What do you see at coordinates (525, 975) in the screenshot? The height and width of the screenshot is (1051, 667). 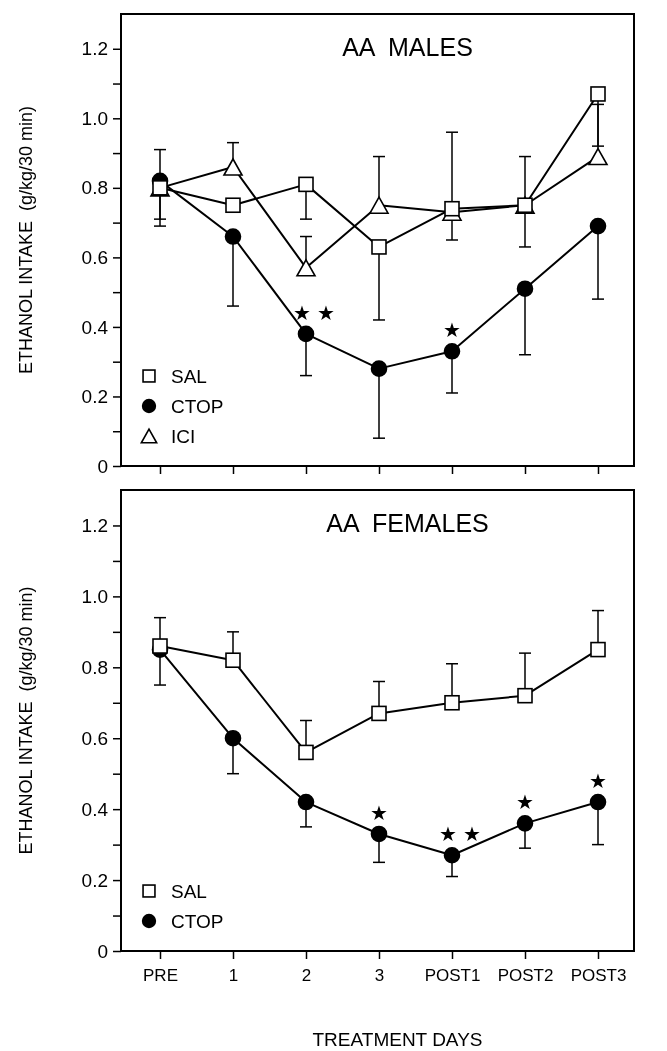 I see `x-tick-label: POST2` at bounding box center [525, 975].